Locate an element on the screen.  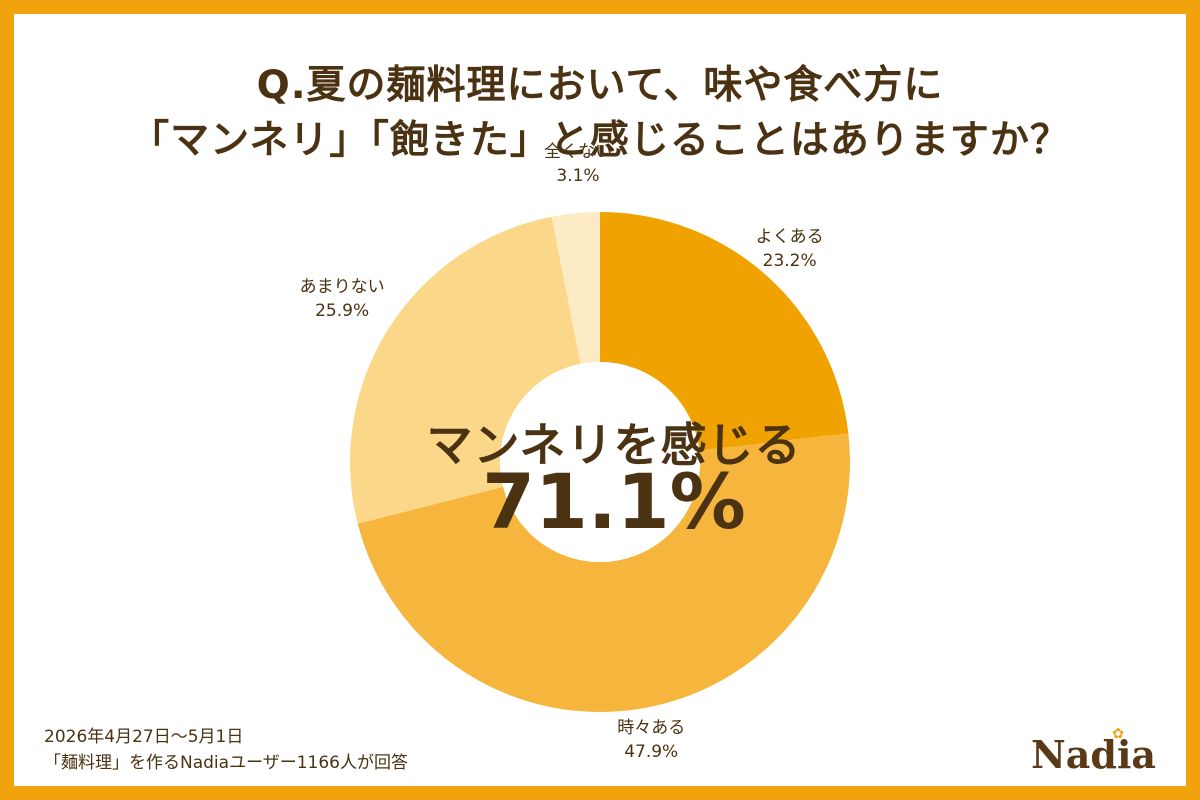
slice-label-1: 時々ある 47.9% is located at coordinates (651, 740).